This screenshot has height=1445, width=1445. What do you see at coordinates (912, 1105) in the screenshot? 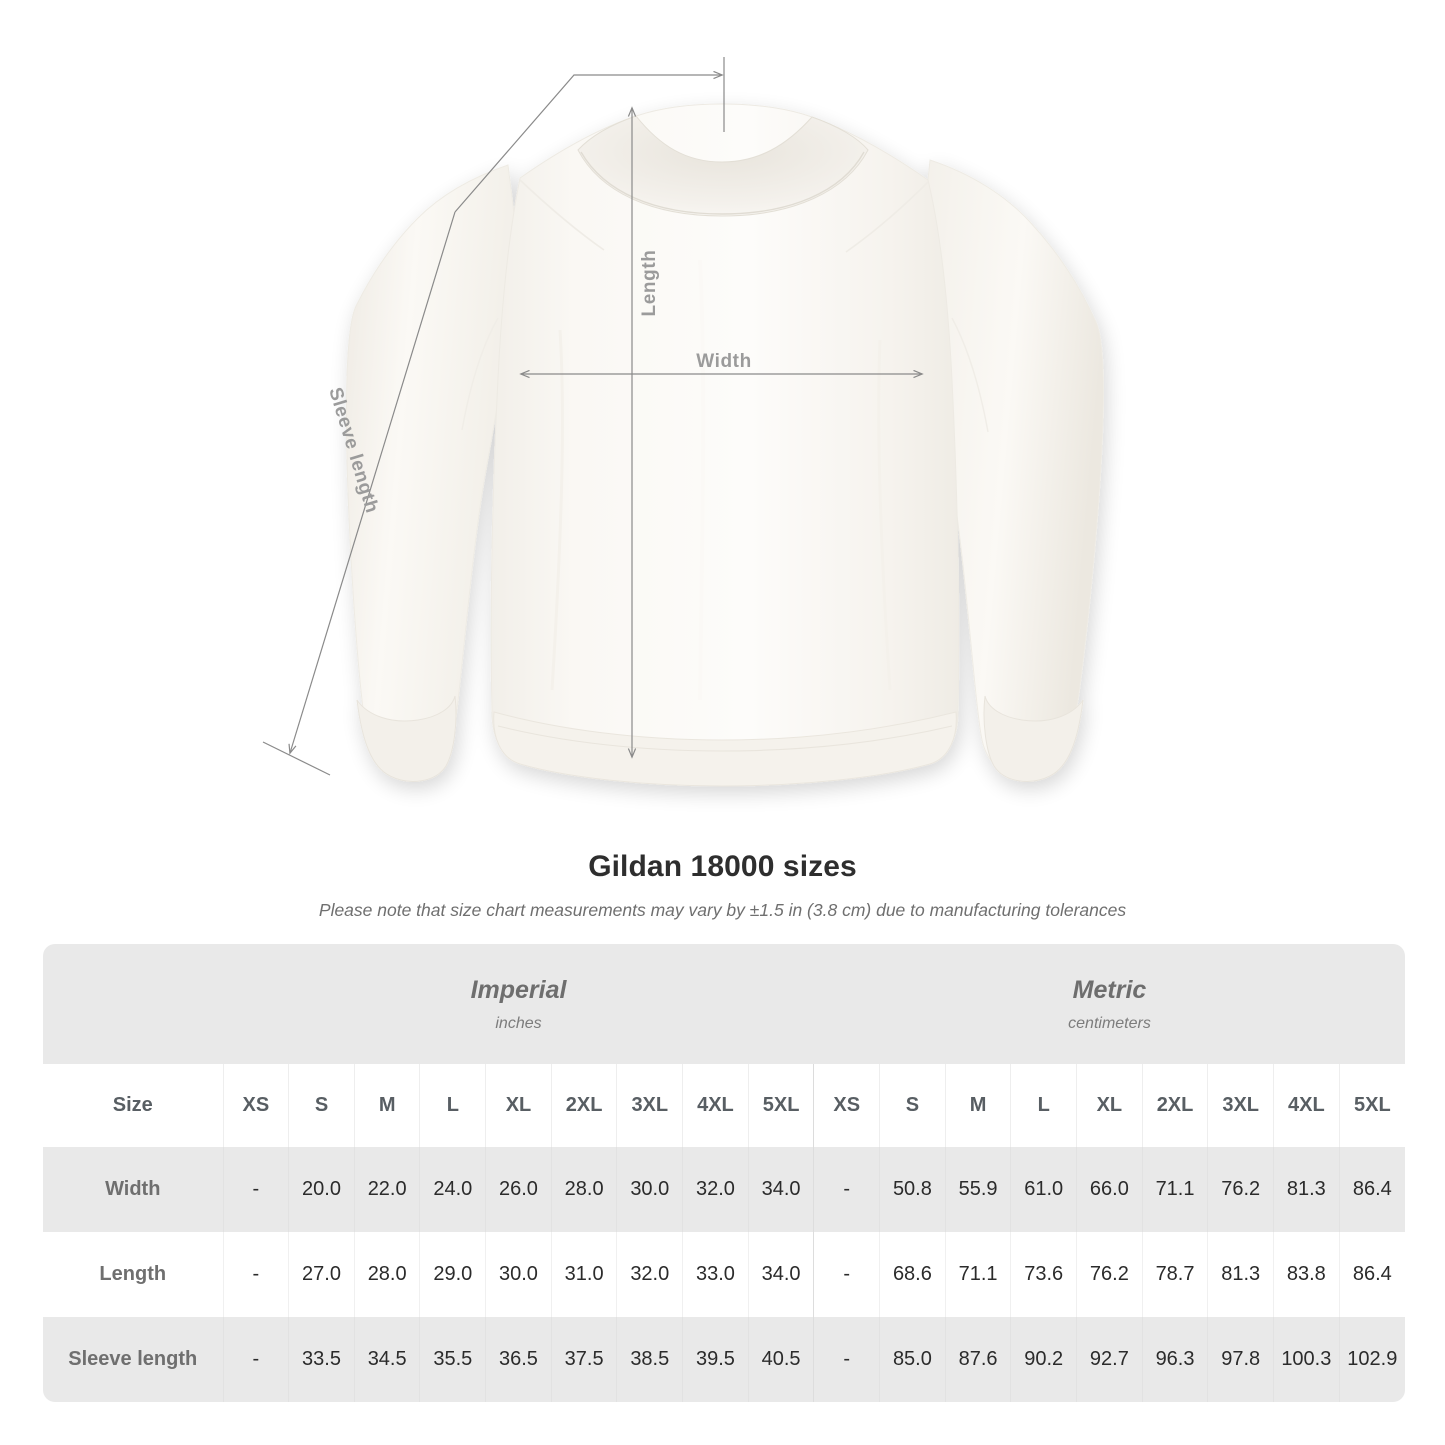
I see `size-header-metric-s: S` at bounding box center [912, 1105].